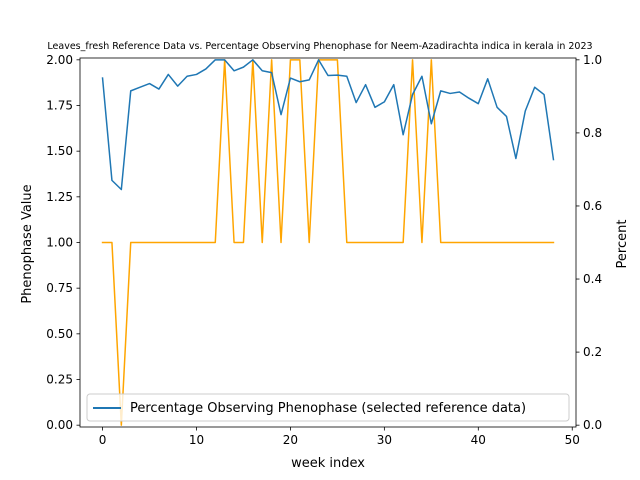  Describe the element at coordinates (592, 133) in the screenshot. I see `y-right-tick-label: 0.8` at that location.